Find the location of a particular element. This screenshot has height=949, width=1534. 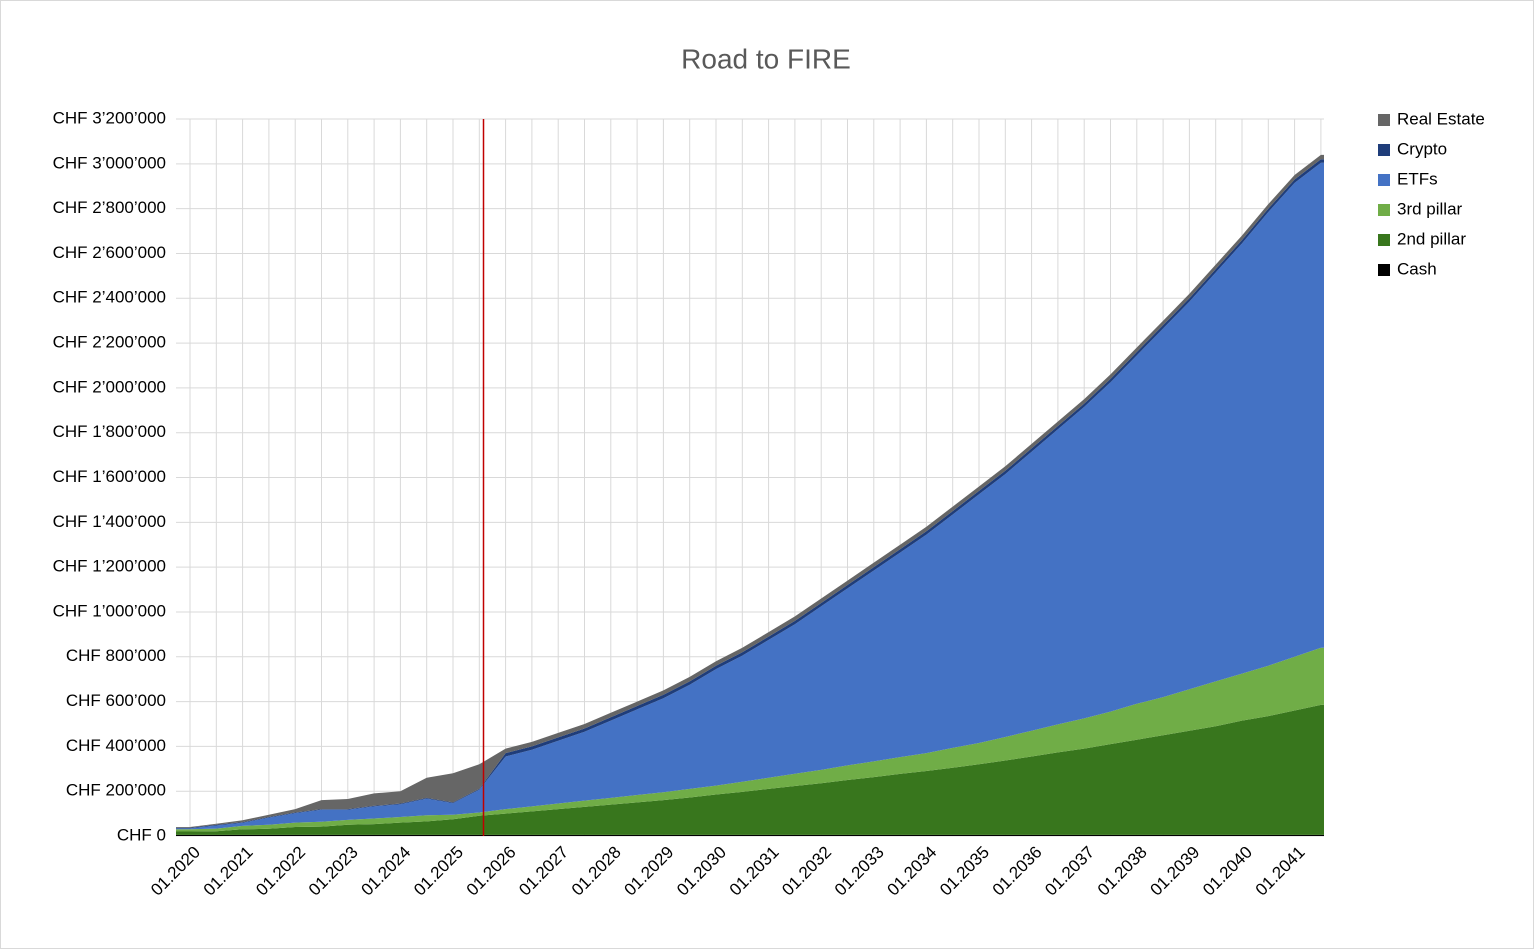

legend-label: Real Estate is located at coordinates (1441, 118).